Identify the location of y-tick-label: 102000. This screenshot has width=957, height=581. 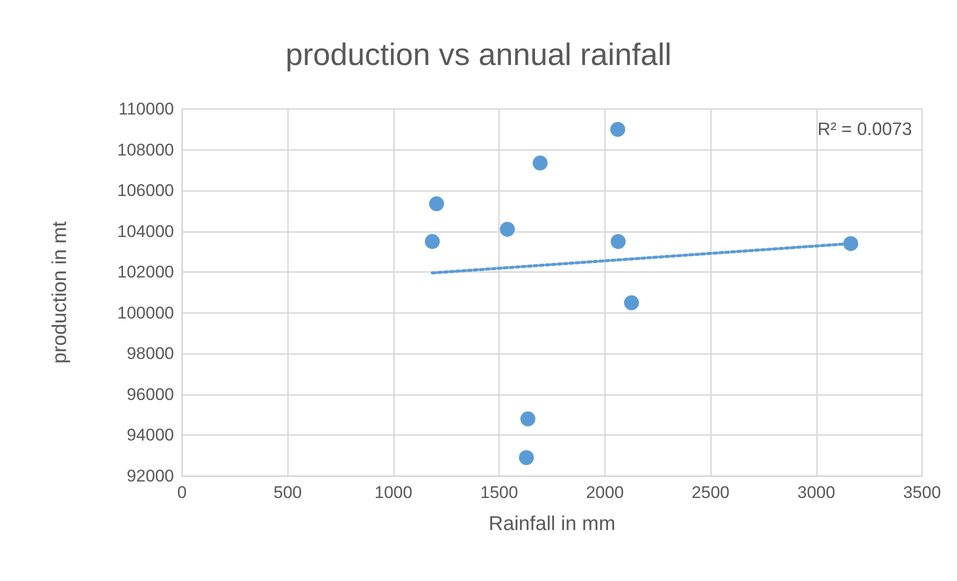
(145, 272).